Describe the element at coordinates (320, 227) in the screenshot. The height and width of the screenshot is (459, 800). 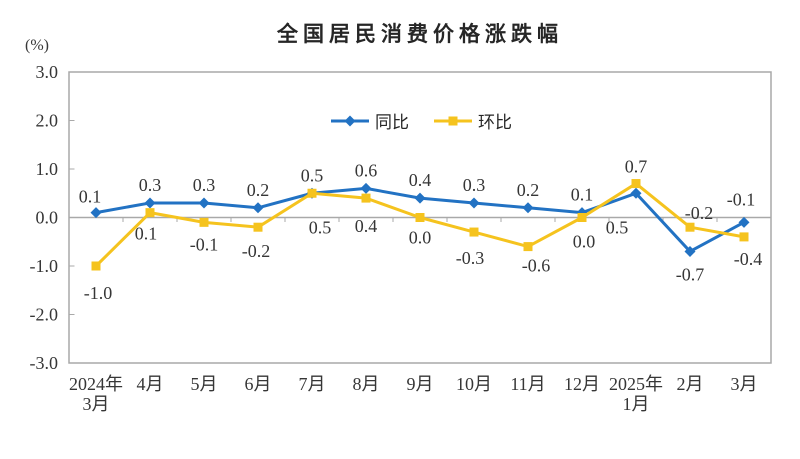
I see `series-1-data-label: 0.5` at that location.